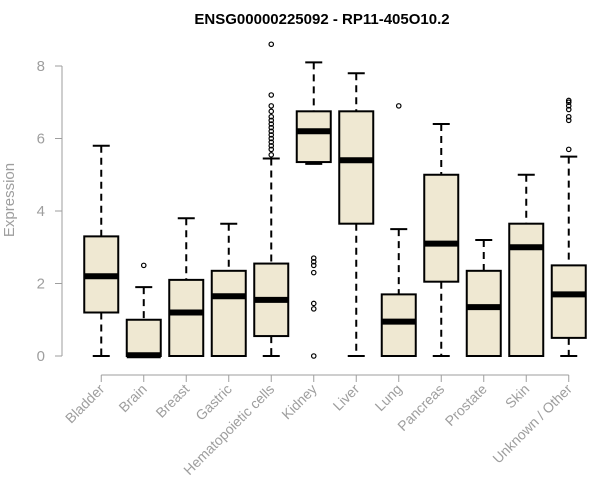 This screenshot has width=600, height=500. What do you see at coordinates (388, 397) in the screenshot?
I see `x-tick-label: Lung` at bounding box center [388, 397].